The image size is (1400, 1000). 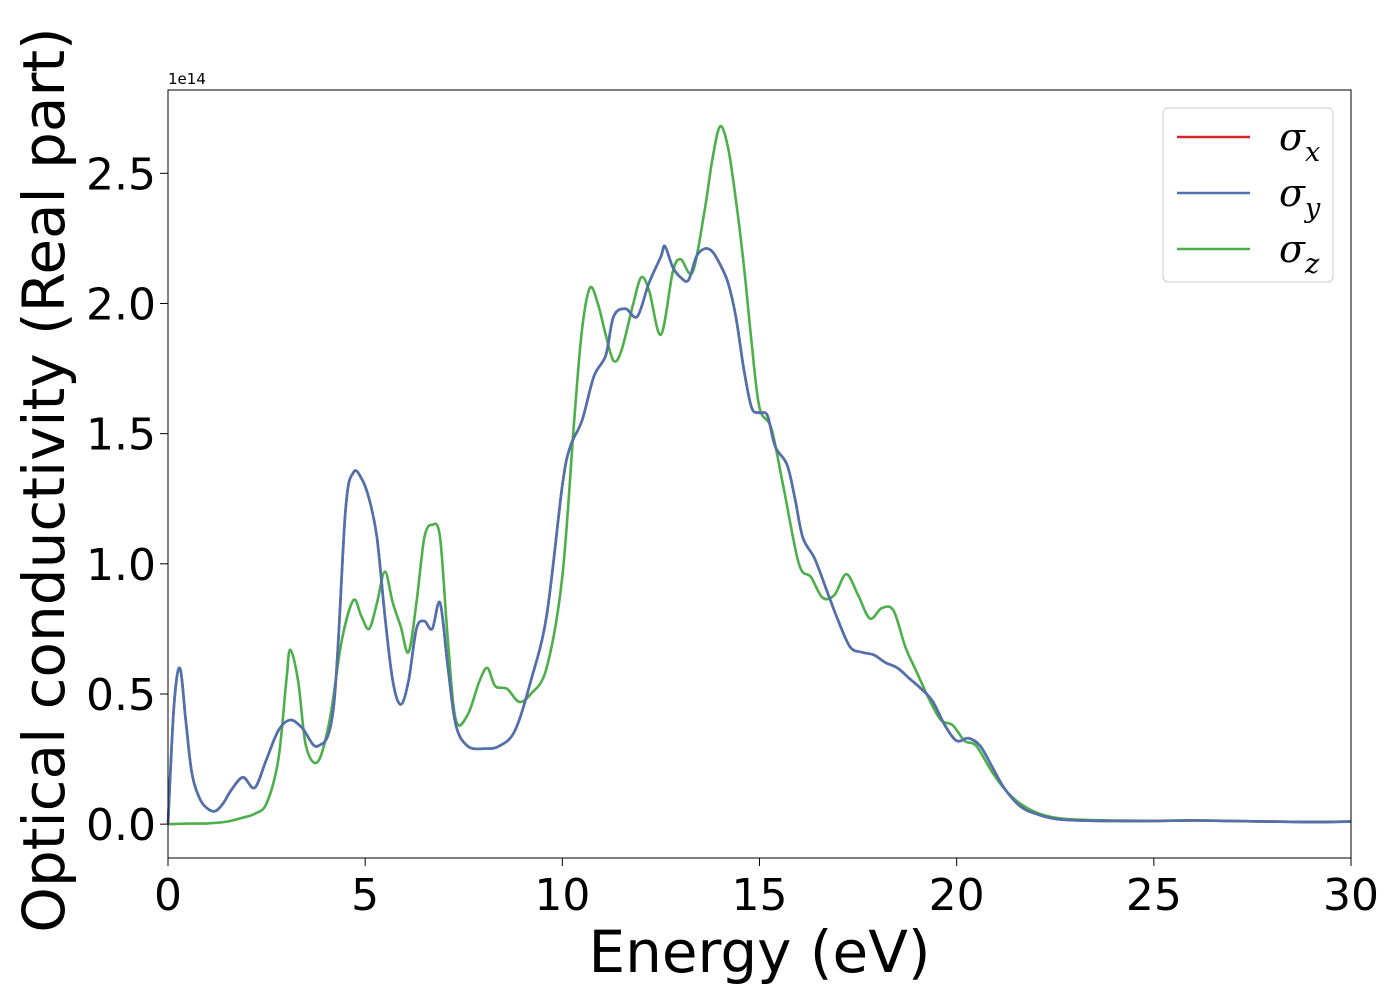 What do you see at coordinates (44, 479) in the screenshot?
I see `y-axis-title: Optical conductivity (Real part)` at bounding box center [44, 479].